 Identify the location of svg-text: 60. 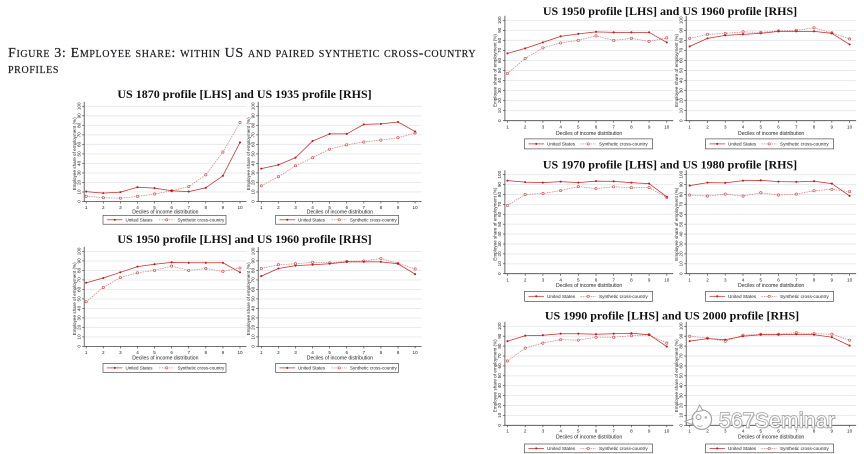
(680, 214).